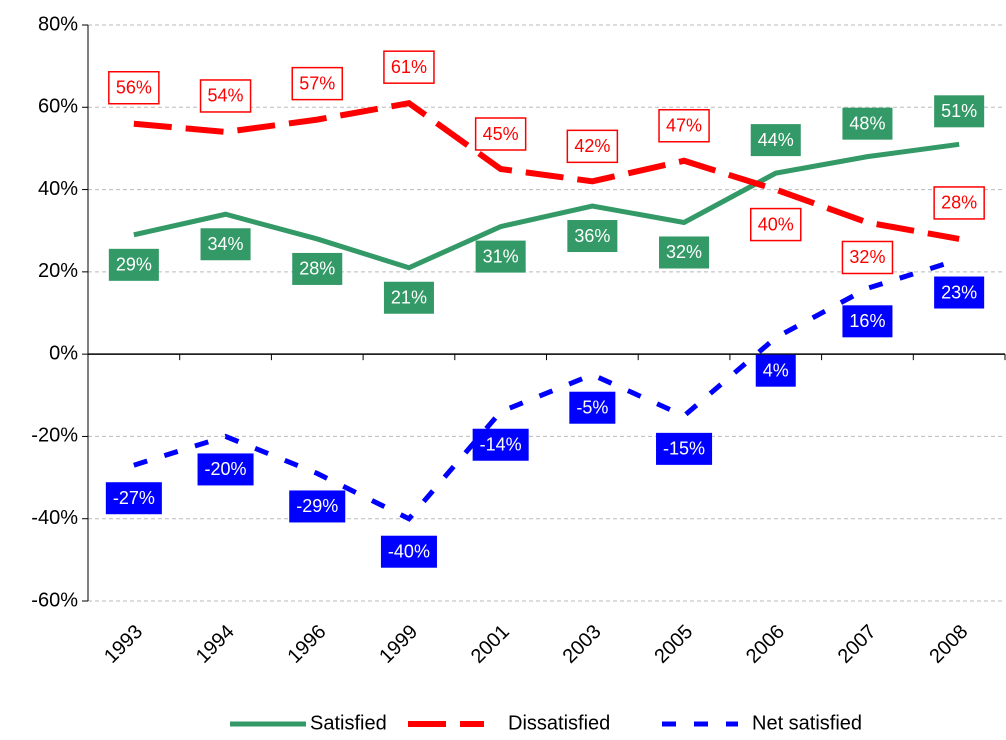  I want to click on data-label-group: 21%, so click(408, 297).